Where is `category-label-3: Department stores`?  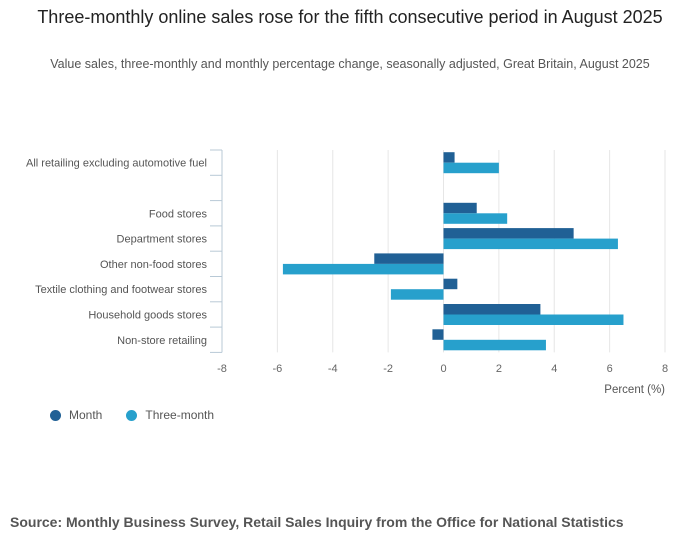
category-label-3: Department stores is located at coordinates (162, 240).